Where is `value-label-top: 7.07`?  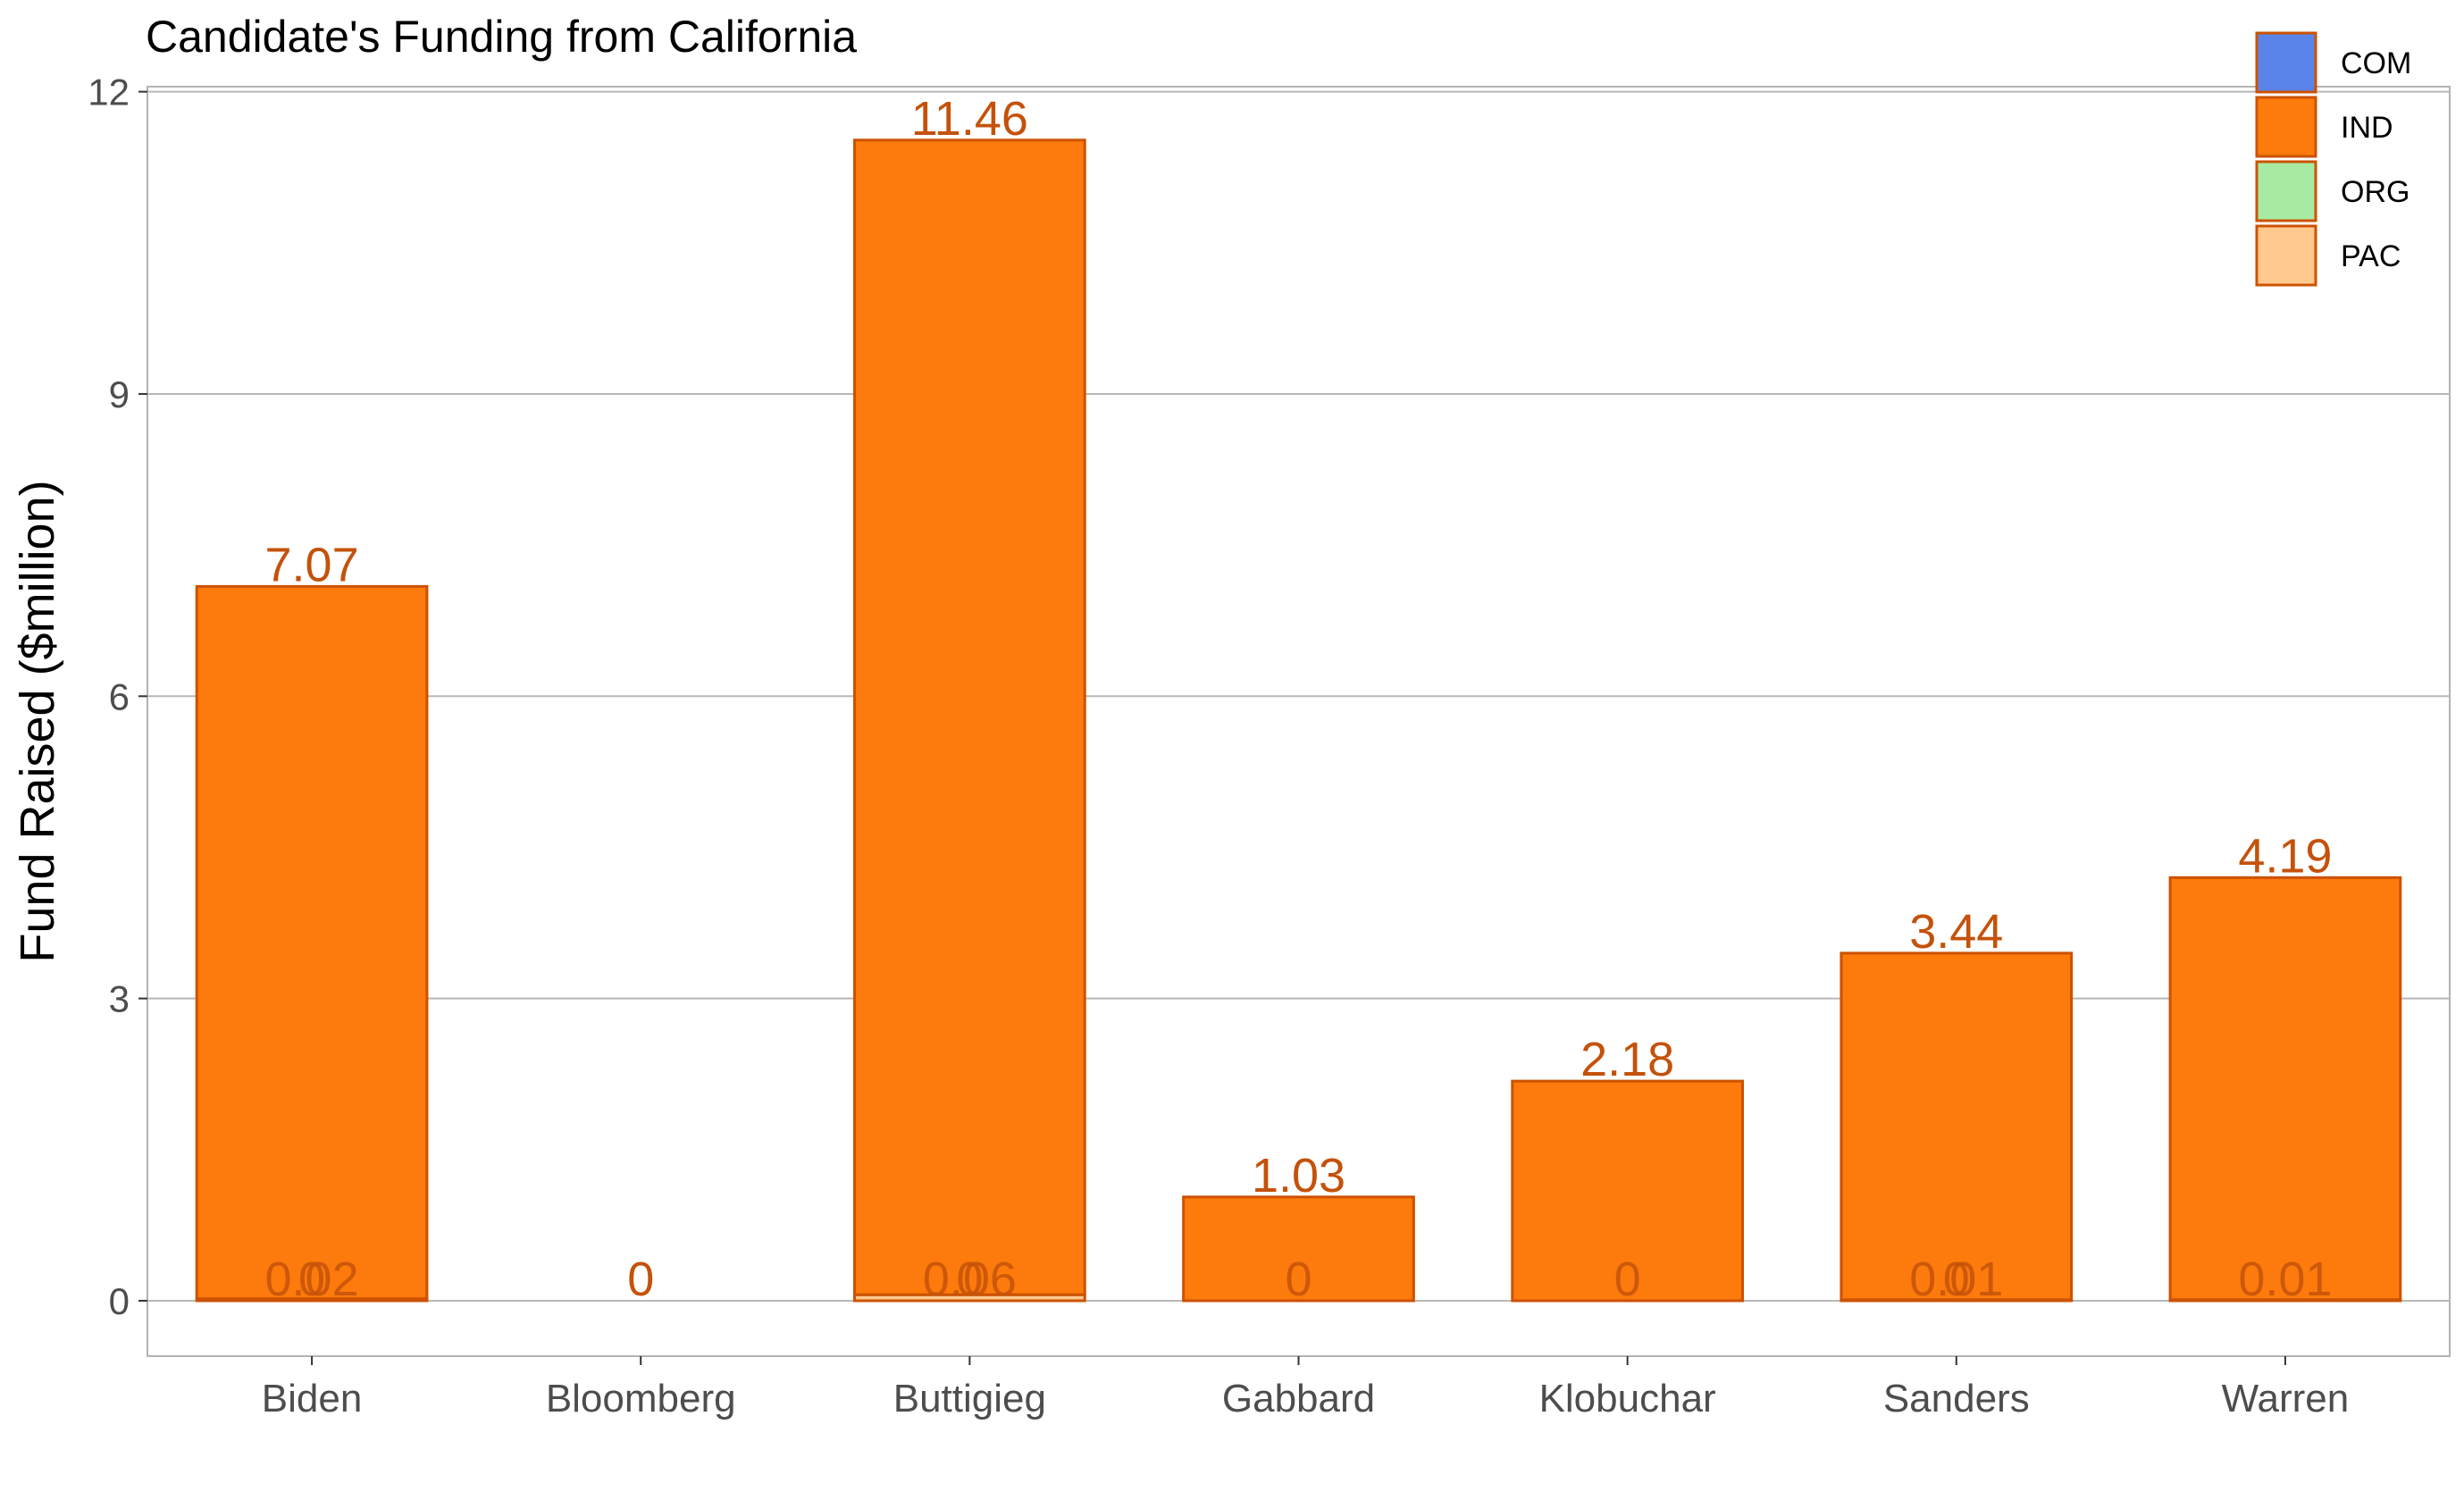
value-label-top: 7.07 is located at coordinates (312, 564).